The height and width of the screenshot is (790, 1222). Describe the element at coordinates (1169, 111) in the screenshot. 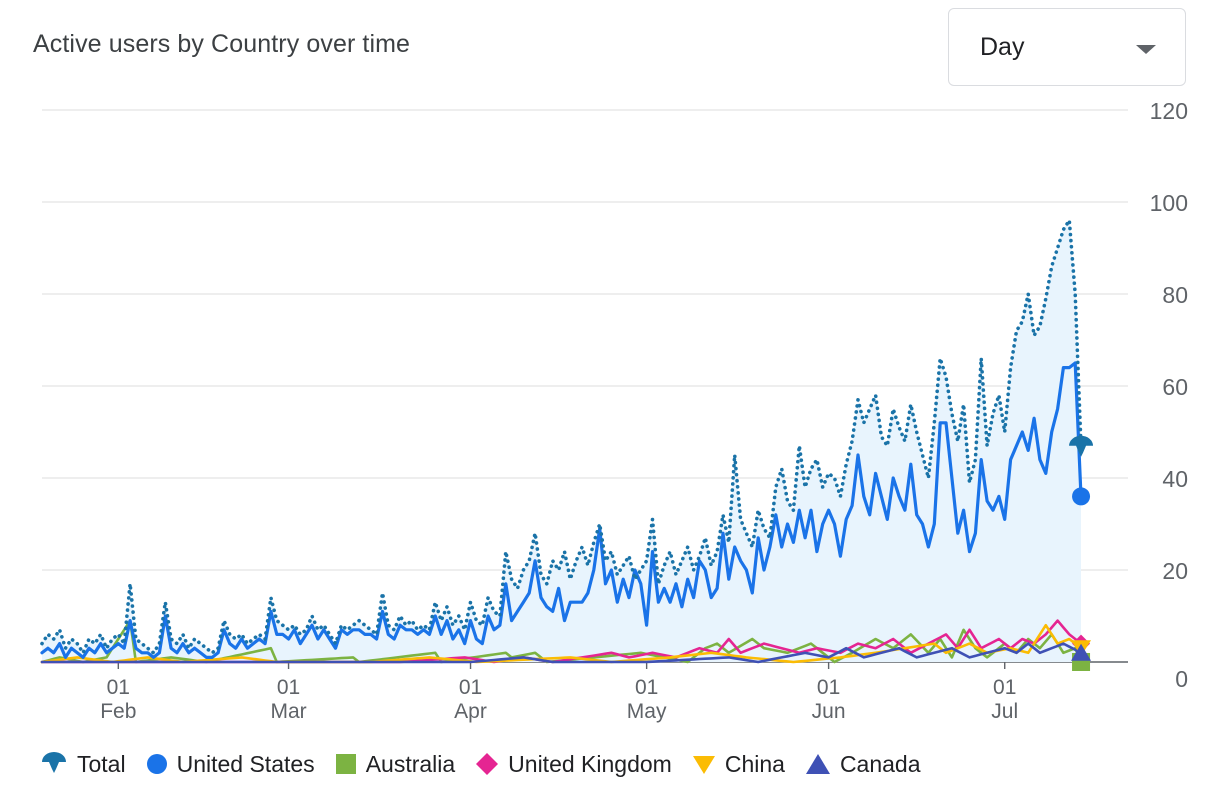

I see `y-tick-label: 120` at that location.